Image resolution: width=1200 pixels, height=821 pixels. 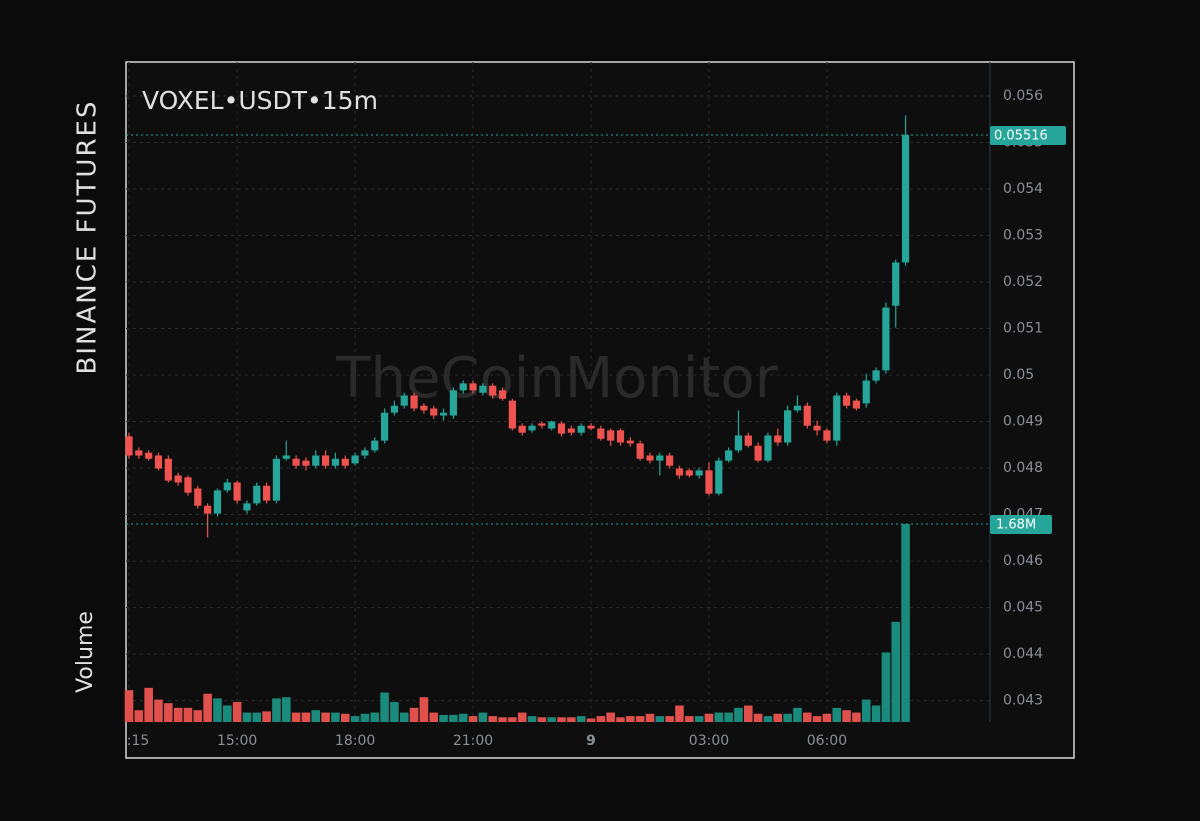 I want to click on last-volume-label: 1.68M, so click(x=1016, y=525).